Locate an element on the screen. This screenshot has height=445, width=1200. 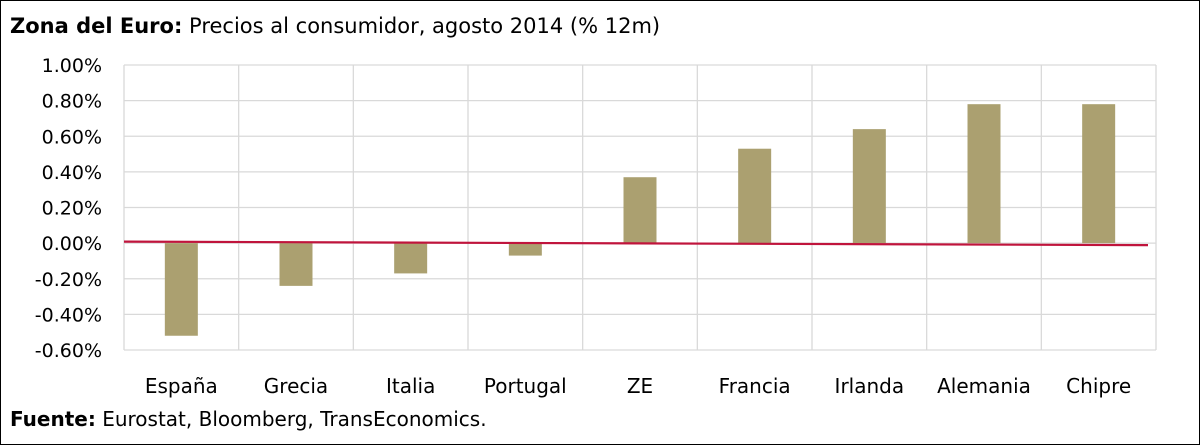
y-tick-label: 0.20% is located at coordinates (72, 209).